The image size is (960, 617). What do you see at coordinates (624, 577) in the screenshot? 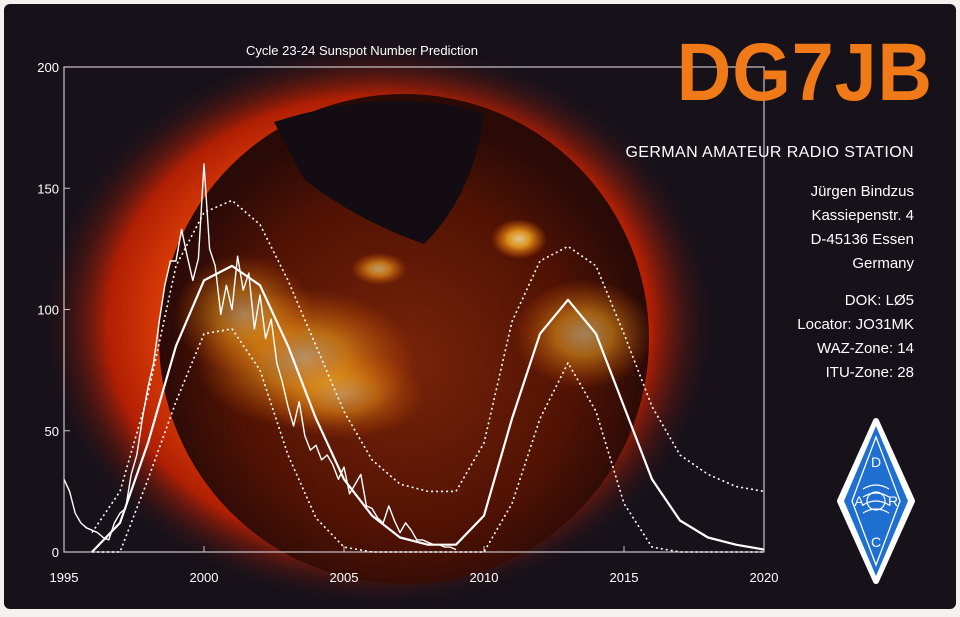
I see `x-tick-label: 2015` at bounding box center [624, 577].